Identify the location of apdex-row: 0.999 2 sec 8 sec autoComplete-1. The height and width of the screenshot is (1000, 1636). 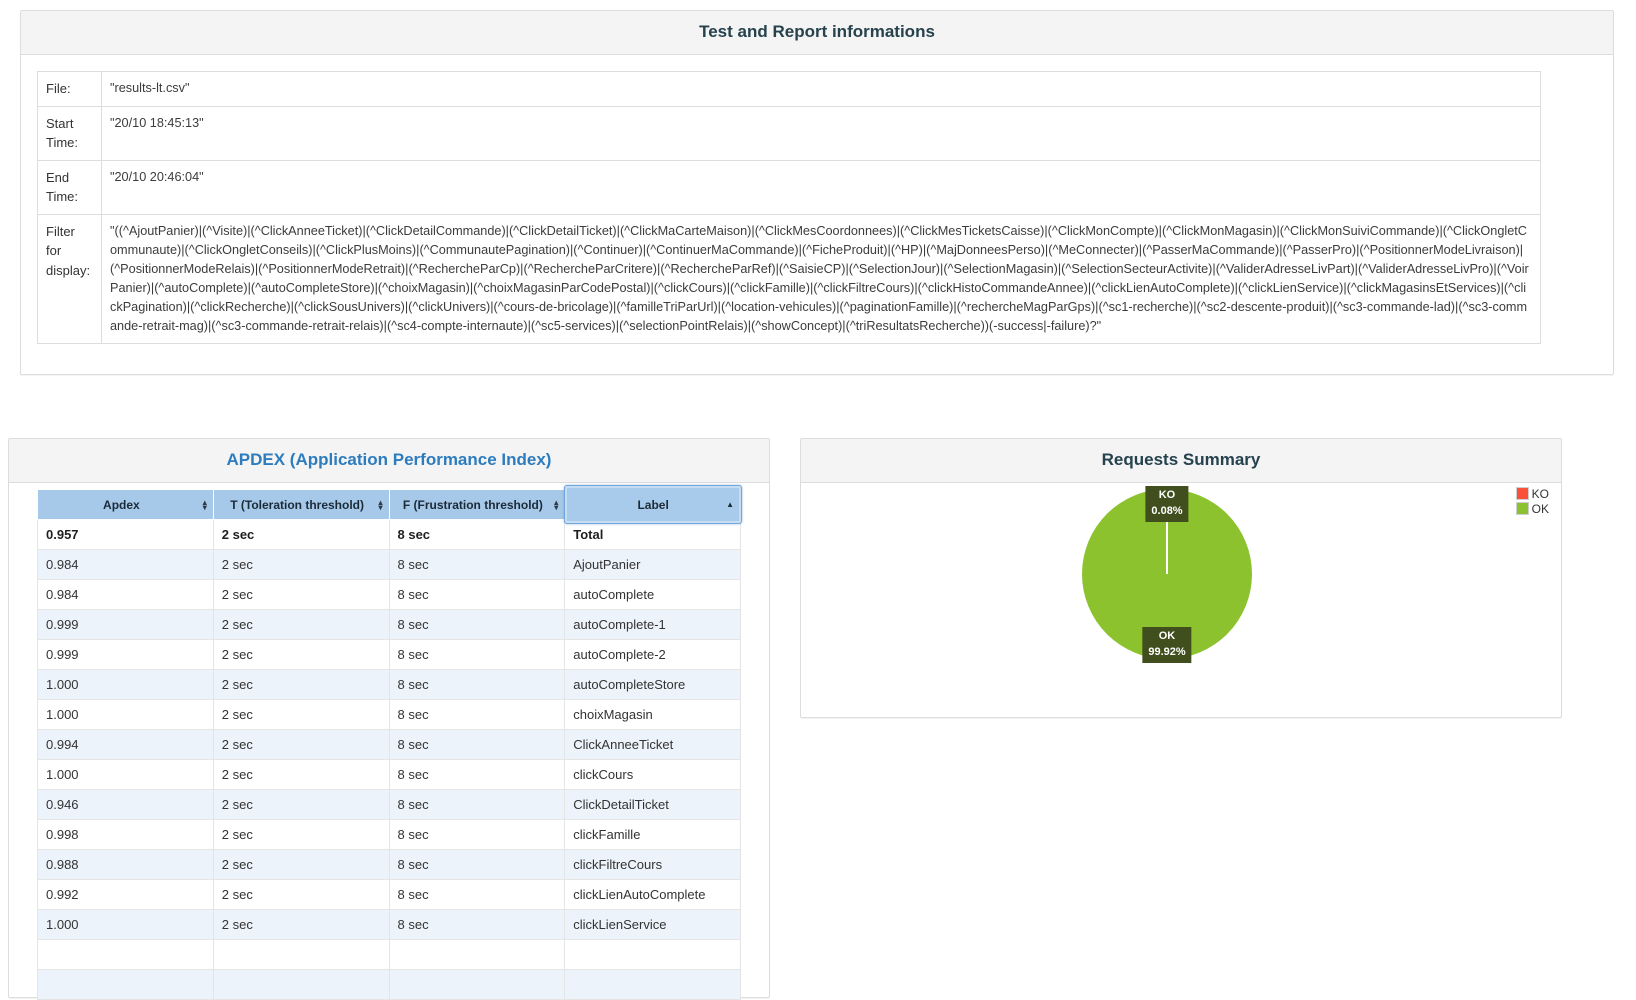
(389, 624).